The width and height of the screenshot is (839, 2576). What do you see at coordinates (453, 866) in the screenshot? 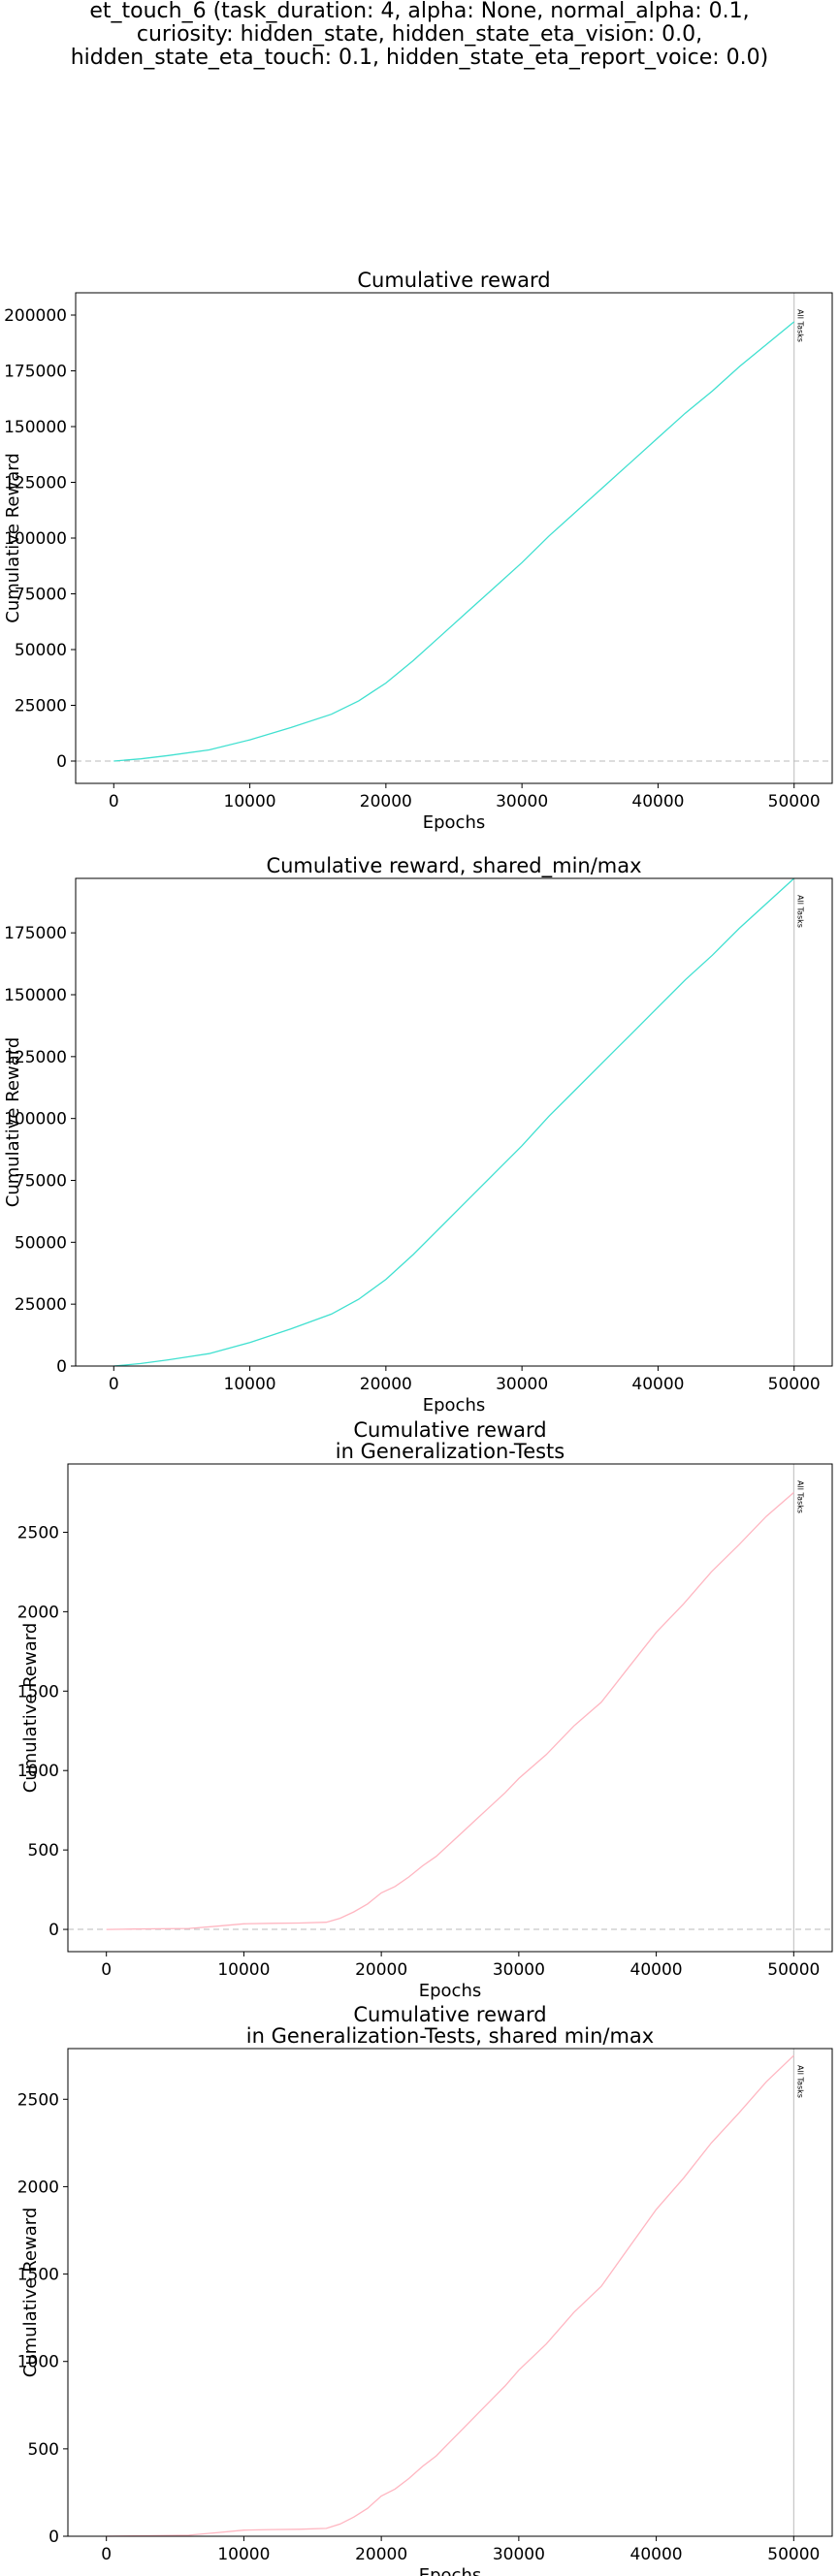
I see `chart-title: Cumulative reward, shared_min/max` at bounding box center [453, 866].